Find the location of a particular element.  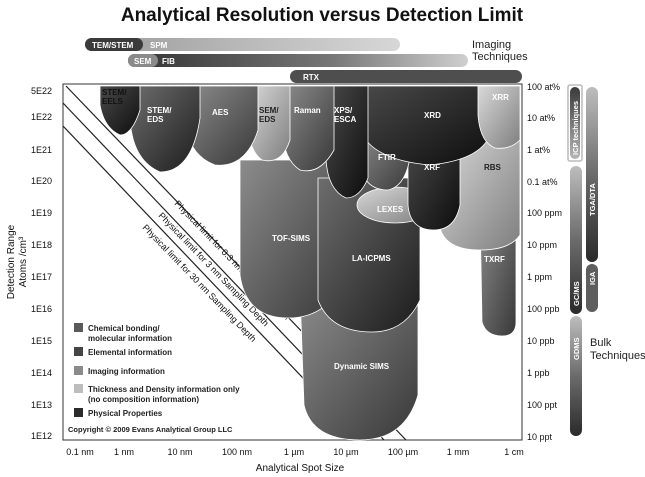

y-axis-label: Detection Range is located at coordinates (11, 261).